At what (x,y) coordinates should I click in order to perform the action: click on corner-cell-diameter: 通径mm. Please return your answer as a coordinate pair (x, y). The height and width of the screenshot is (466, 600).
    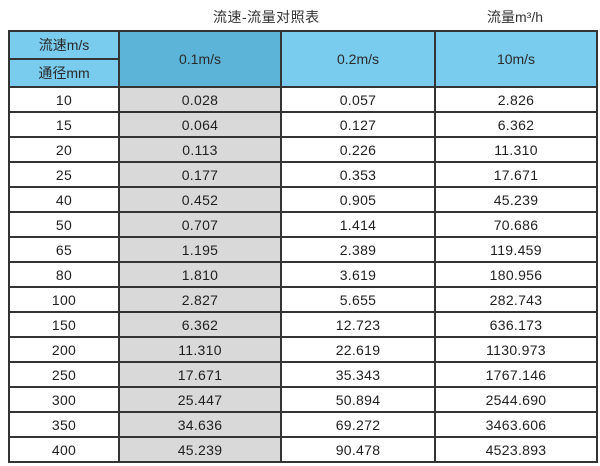
    Looking at the image, I should click on (64, 73).